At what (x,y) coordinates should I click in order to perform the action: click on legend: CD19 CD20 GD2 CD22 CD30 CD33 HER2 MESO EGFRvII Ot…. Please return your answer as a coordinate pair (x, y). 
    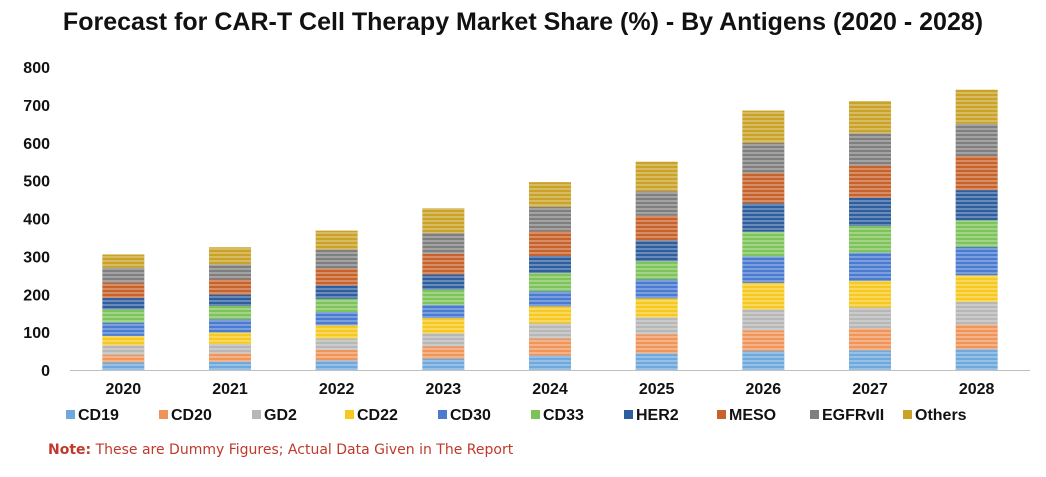
    Looking at the image, I should click on (516, 415).